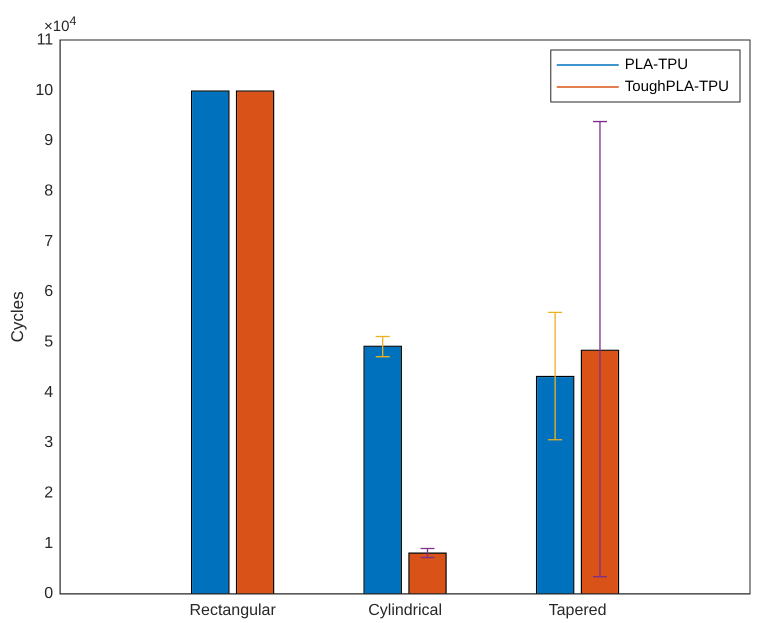  Describe the element at coordinates (49, 593) in the screenshot. I see `y-tick-label: 0` at that location.